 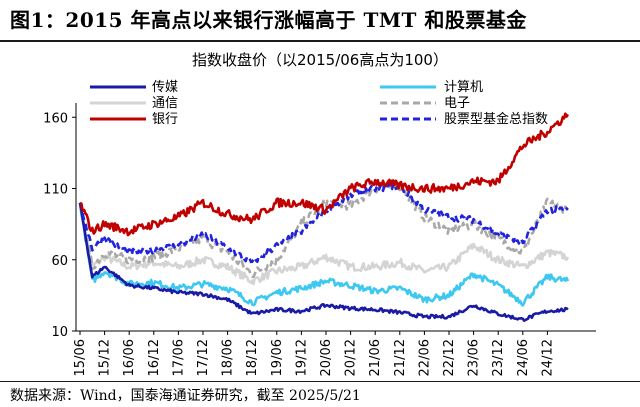 What do you see at coordinates (118, 119) in the screenshot?
I see `legend-swatch-yinhang` at bounding box center [118, 119].